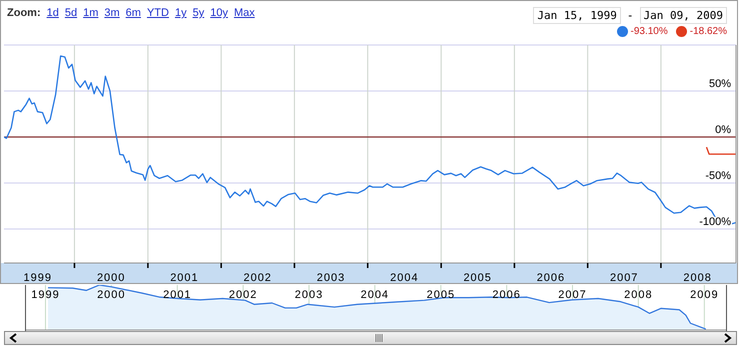 This screenshot has width=744, height=349. What do you see at coordinates (24, 13) in the screenshot?
I see `text: Zoom:` at bounding box center [24, 13].